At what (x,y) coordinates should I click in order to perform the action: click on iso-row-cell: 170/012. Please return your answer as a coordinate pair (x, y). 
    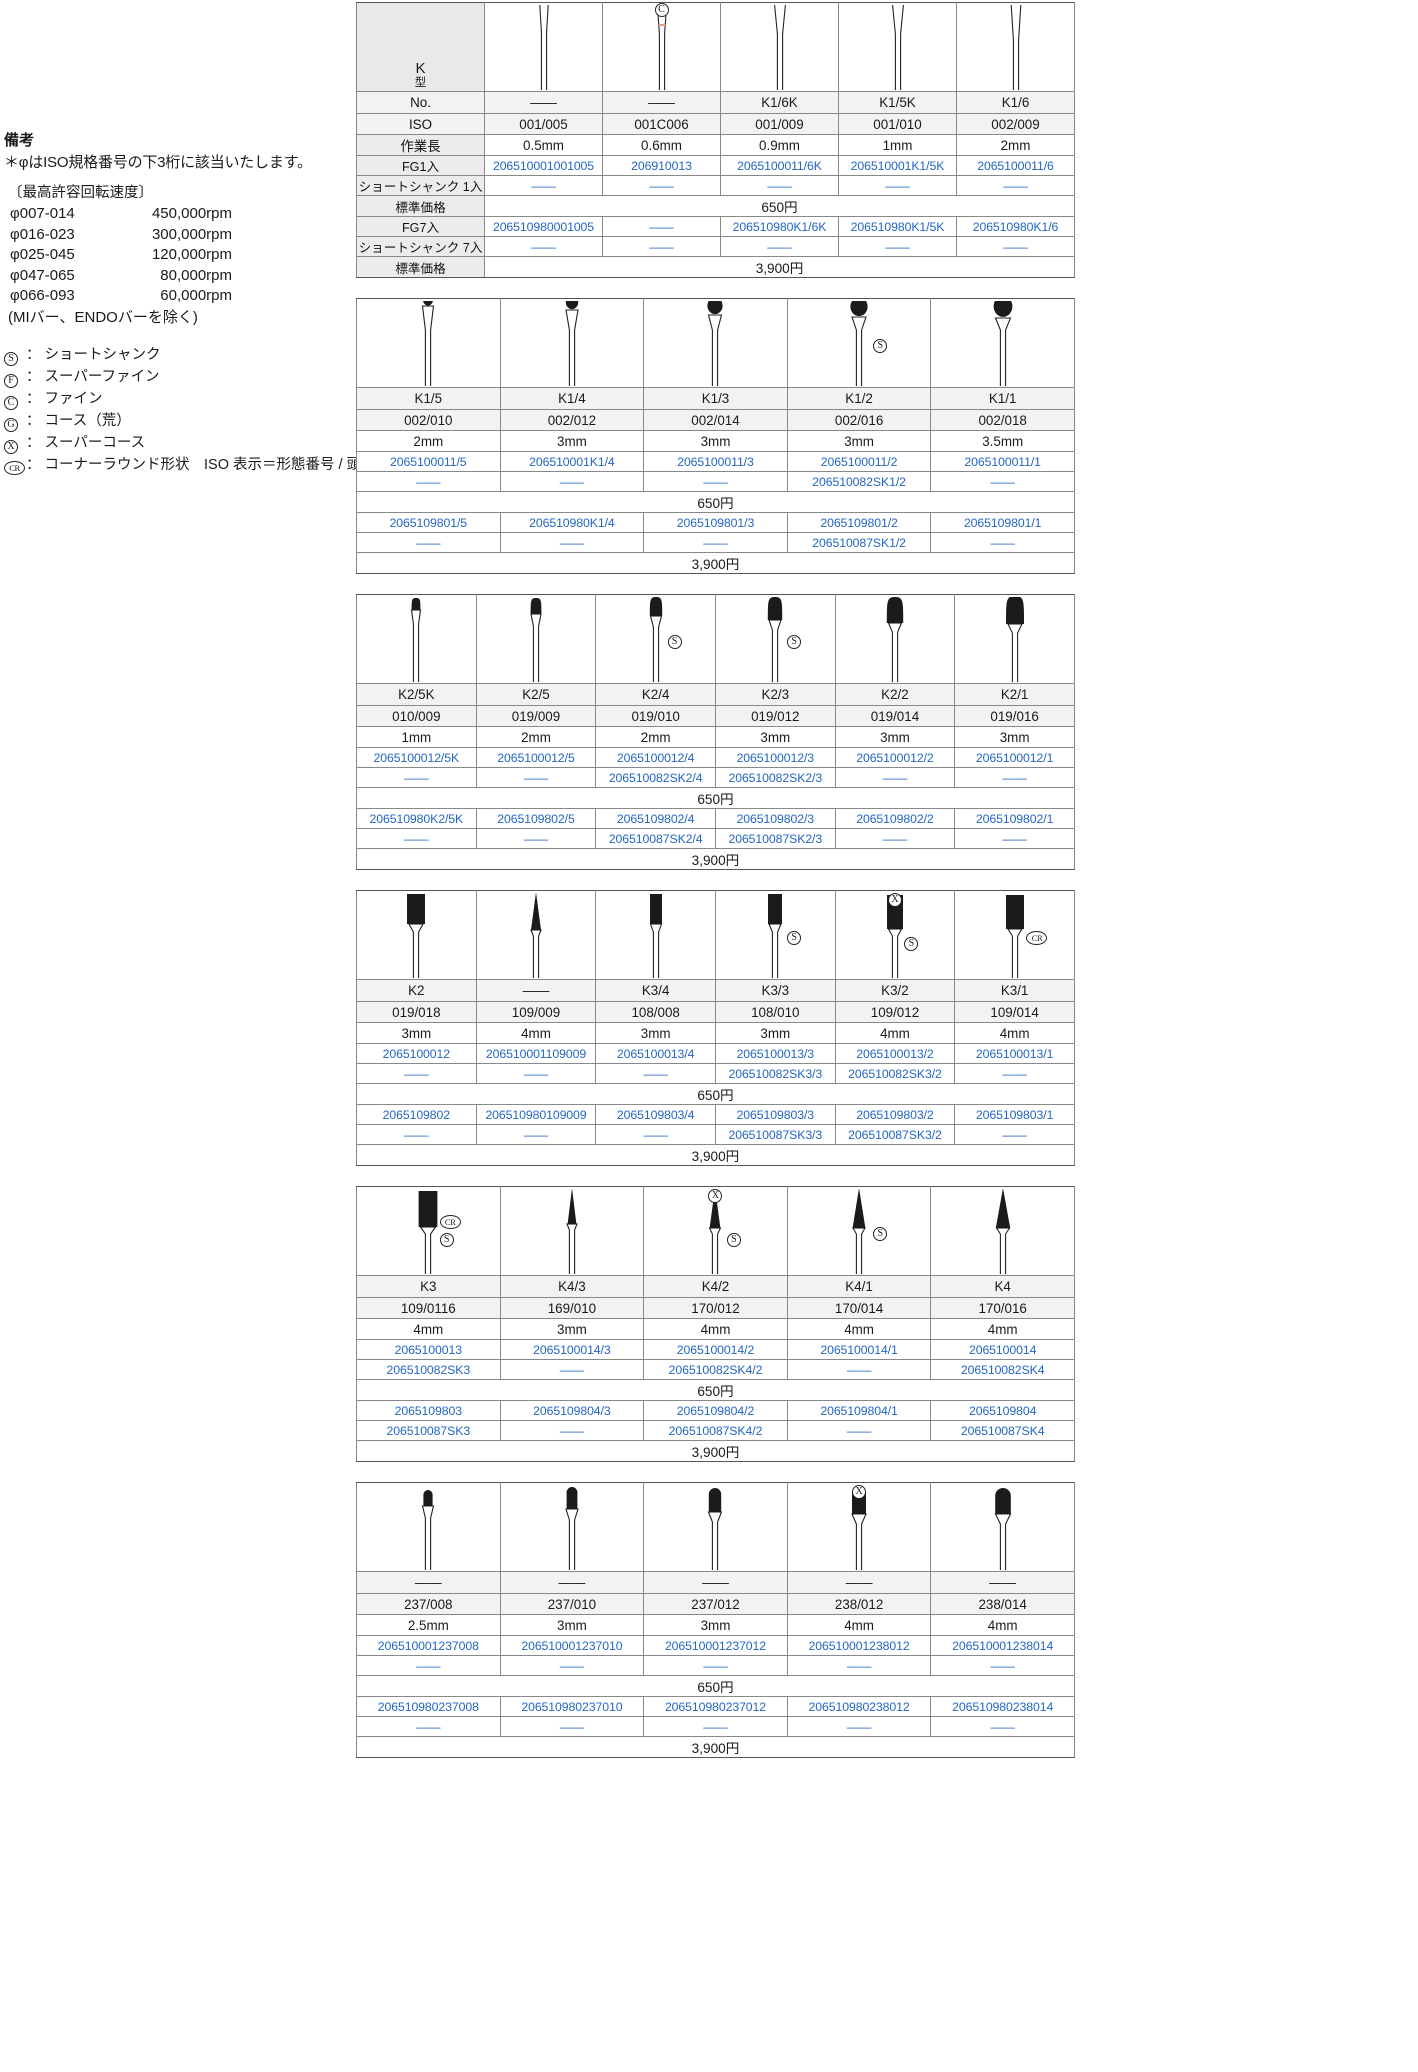
    Looking at the image, I should click on (715, 1308).